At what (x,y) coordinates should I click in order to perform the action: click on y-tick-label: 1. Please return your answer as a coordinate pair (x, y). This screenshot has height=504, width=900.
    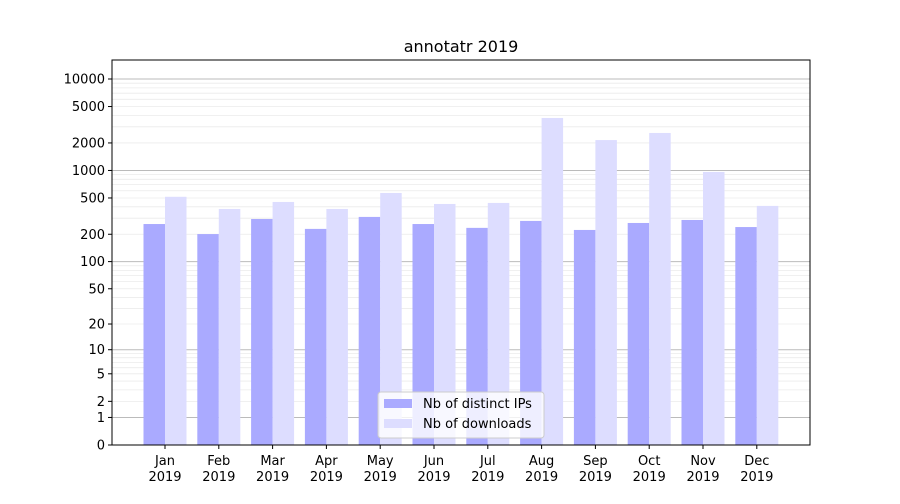
    Looking at the image, I should click on (101, 418).